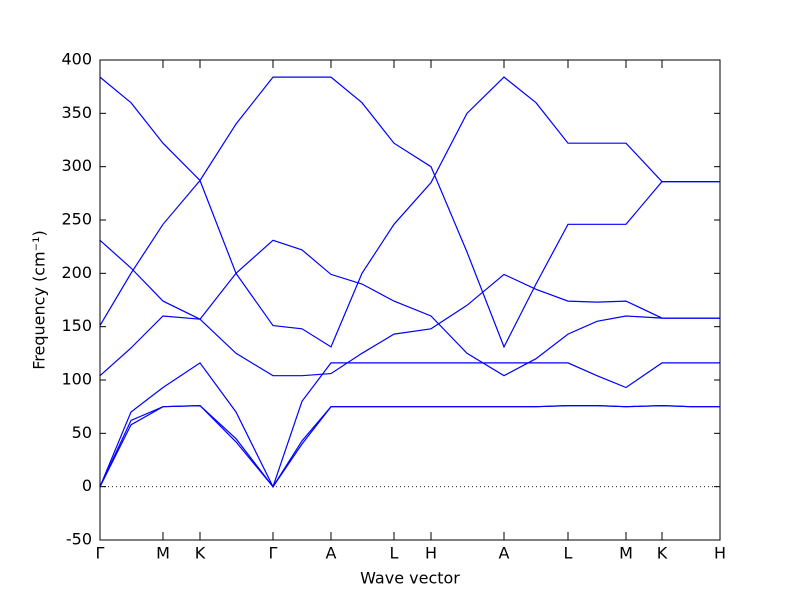 The image size is (800, 600). Describe the element at coordinates (76, 165) in the screenshot. I see `y-tick-label: 300` at that location.